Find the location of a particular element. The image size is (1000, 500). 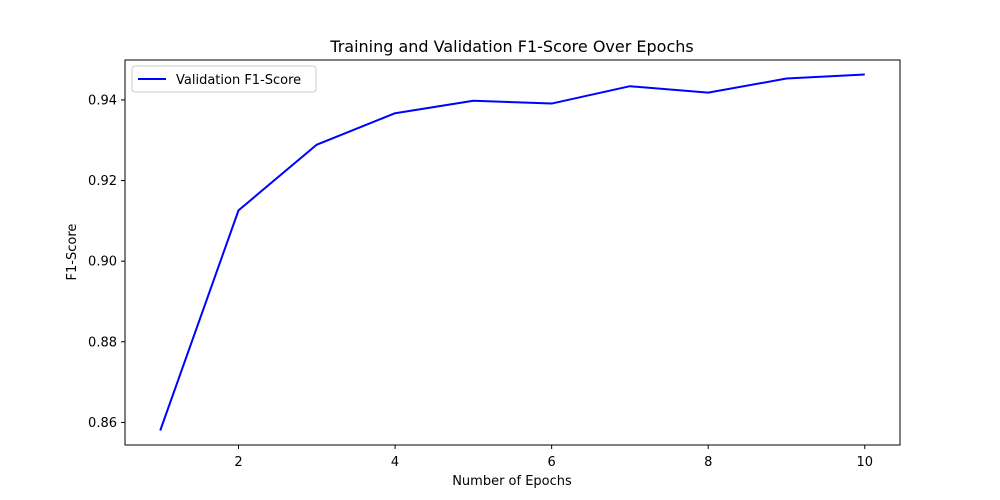

y-axis-ticks: 0.86 0.88 0.90 0.92 0.94 is located at coordinates (106, 262).